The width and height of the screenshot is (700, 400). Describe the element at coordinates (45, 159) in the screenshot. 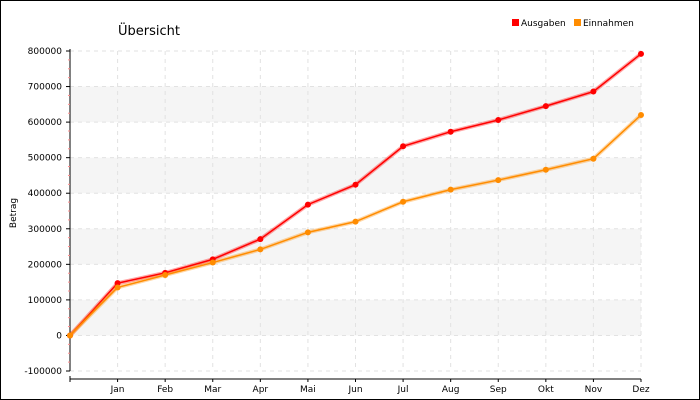

I see `y-tick-label: 500000` at that location.